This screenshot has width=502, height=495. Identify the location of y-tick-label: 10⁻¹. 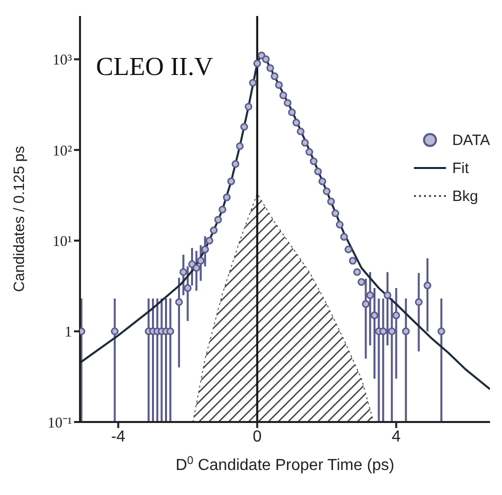
(60, 423).